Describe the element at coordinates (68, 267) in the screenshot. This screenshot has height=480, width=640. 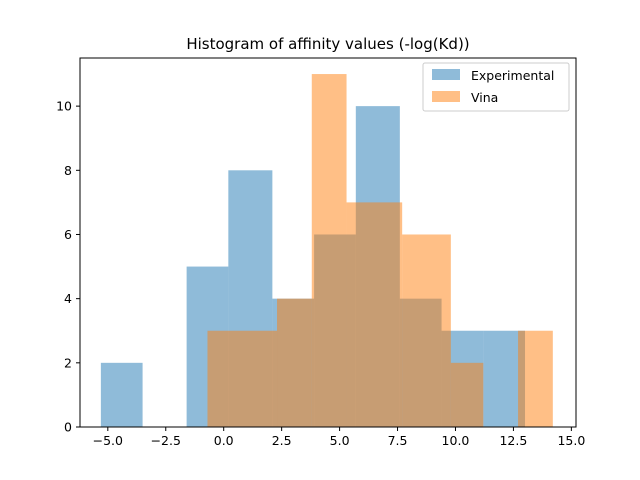
I see `y-axis: 0 2 4 6 8 10` at that location.